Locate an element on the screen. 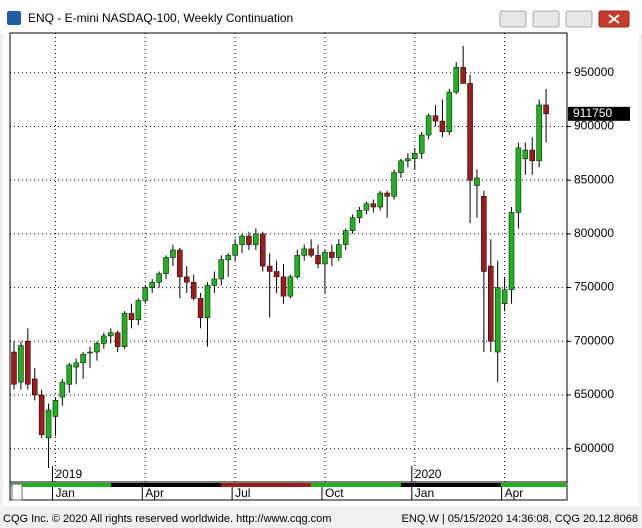 Image resolution: width=642 pixels, height=528 pixels. app-icon is located at coordinates (14, 18).